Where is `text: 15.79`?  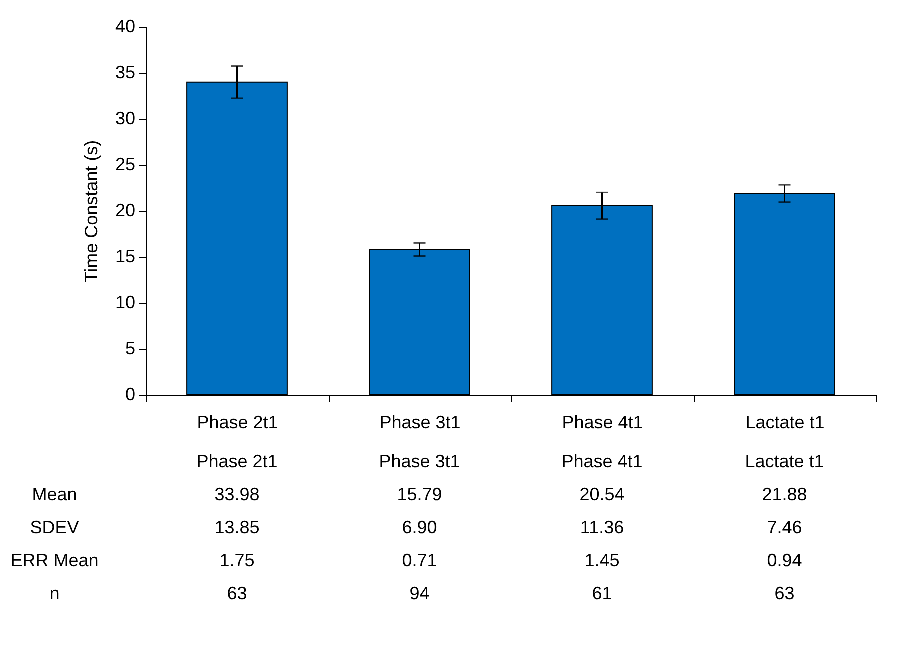
text: 15.79 is located at coordinates (419, 494).